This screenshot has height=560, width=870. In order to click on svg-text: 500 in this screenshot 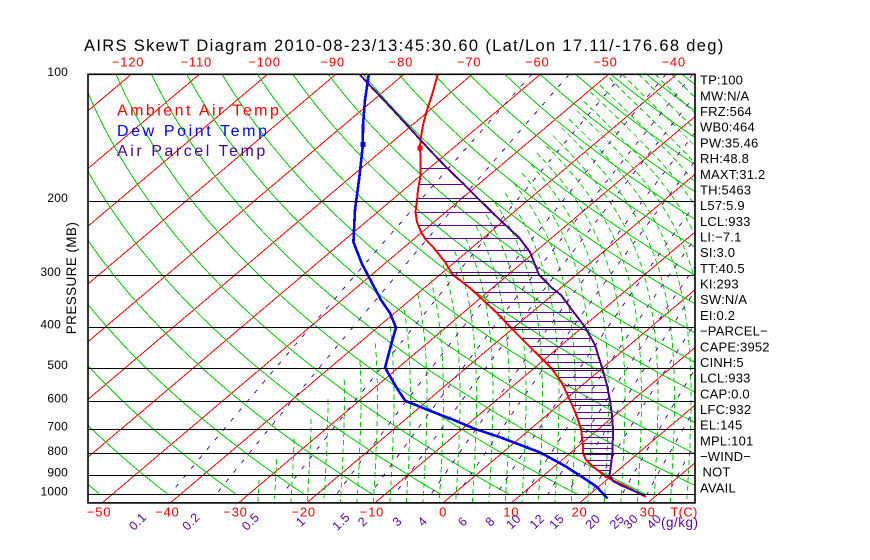, I will do `click(57, 365)`.